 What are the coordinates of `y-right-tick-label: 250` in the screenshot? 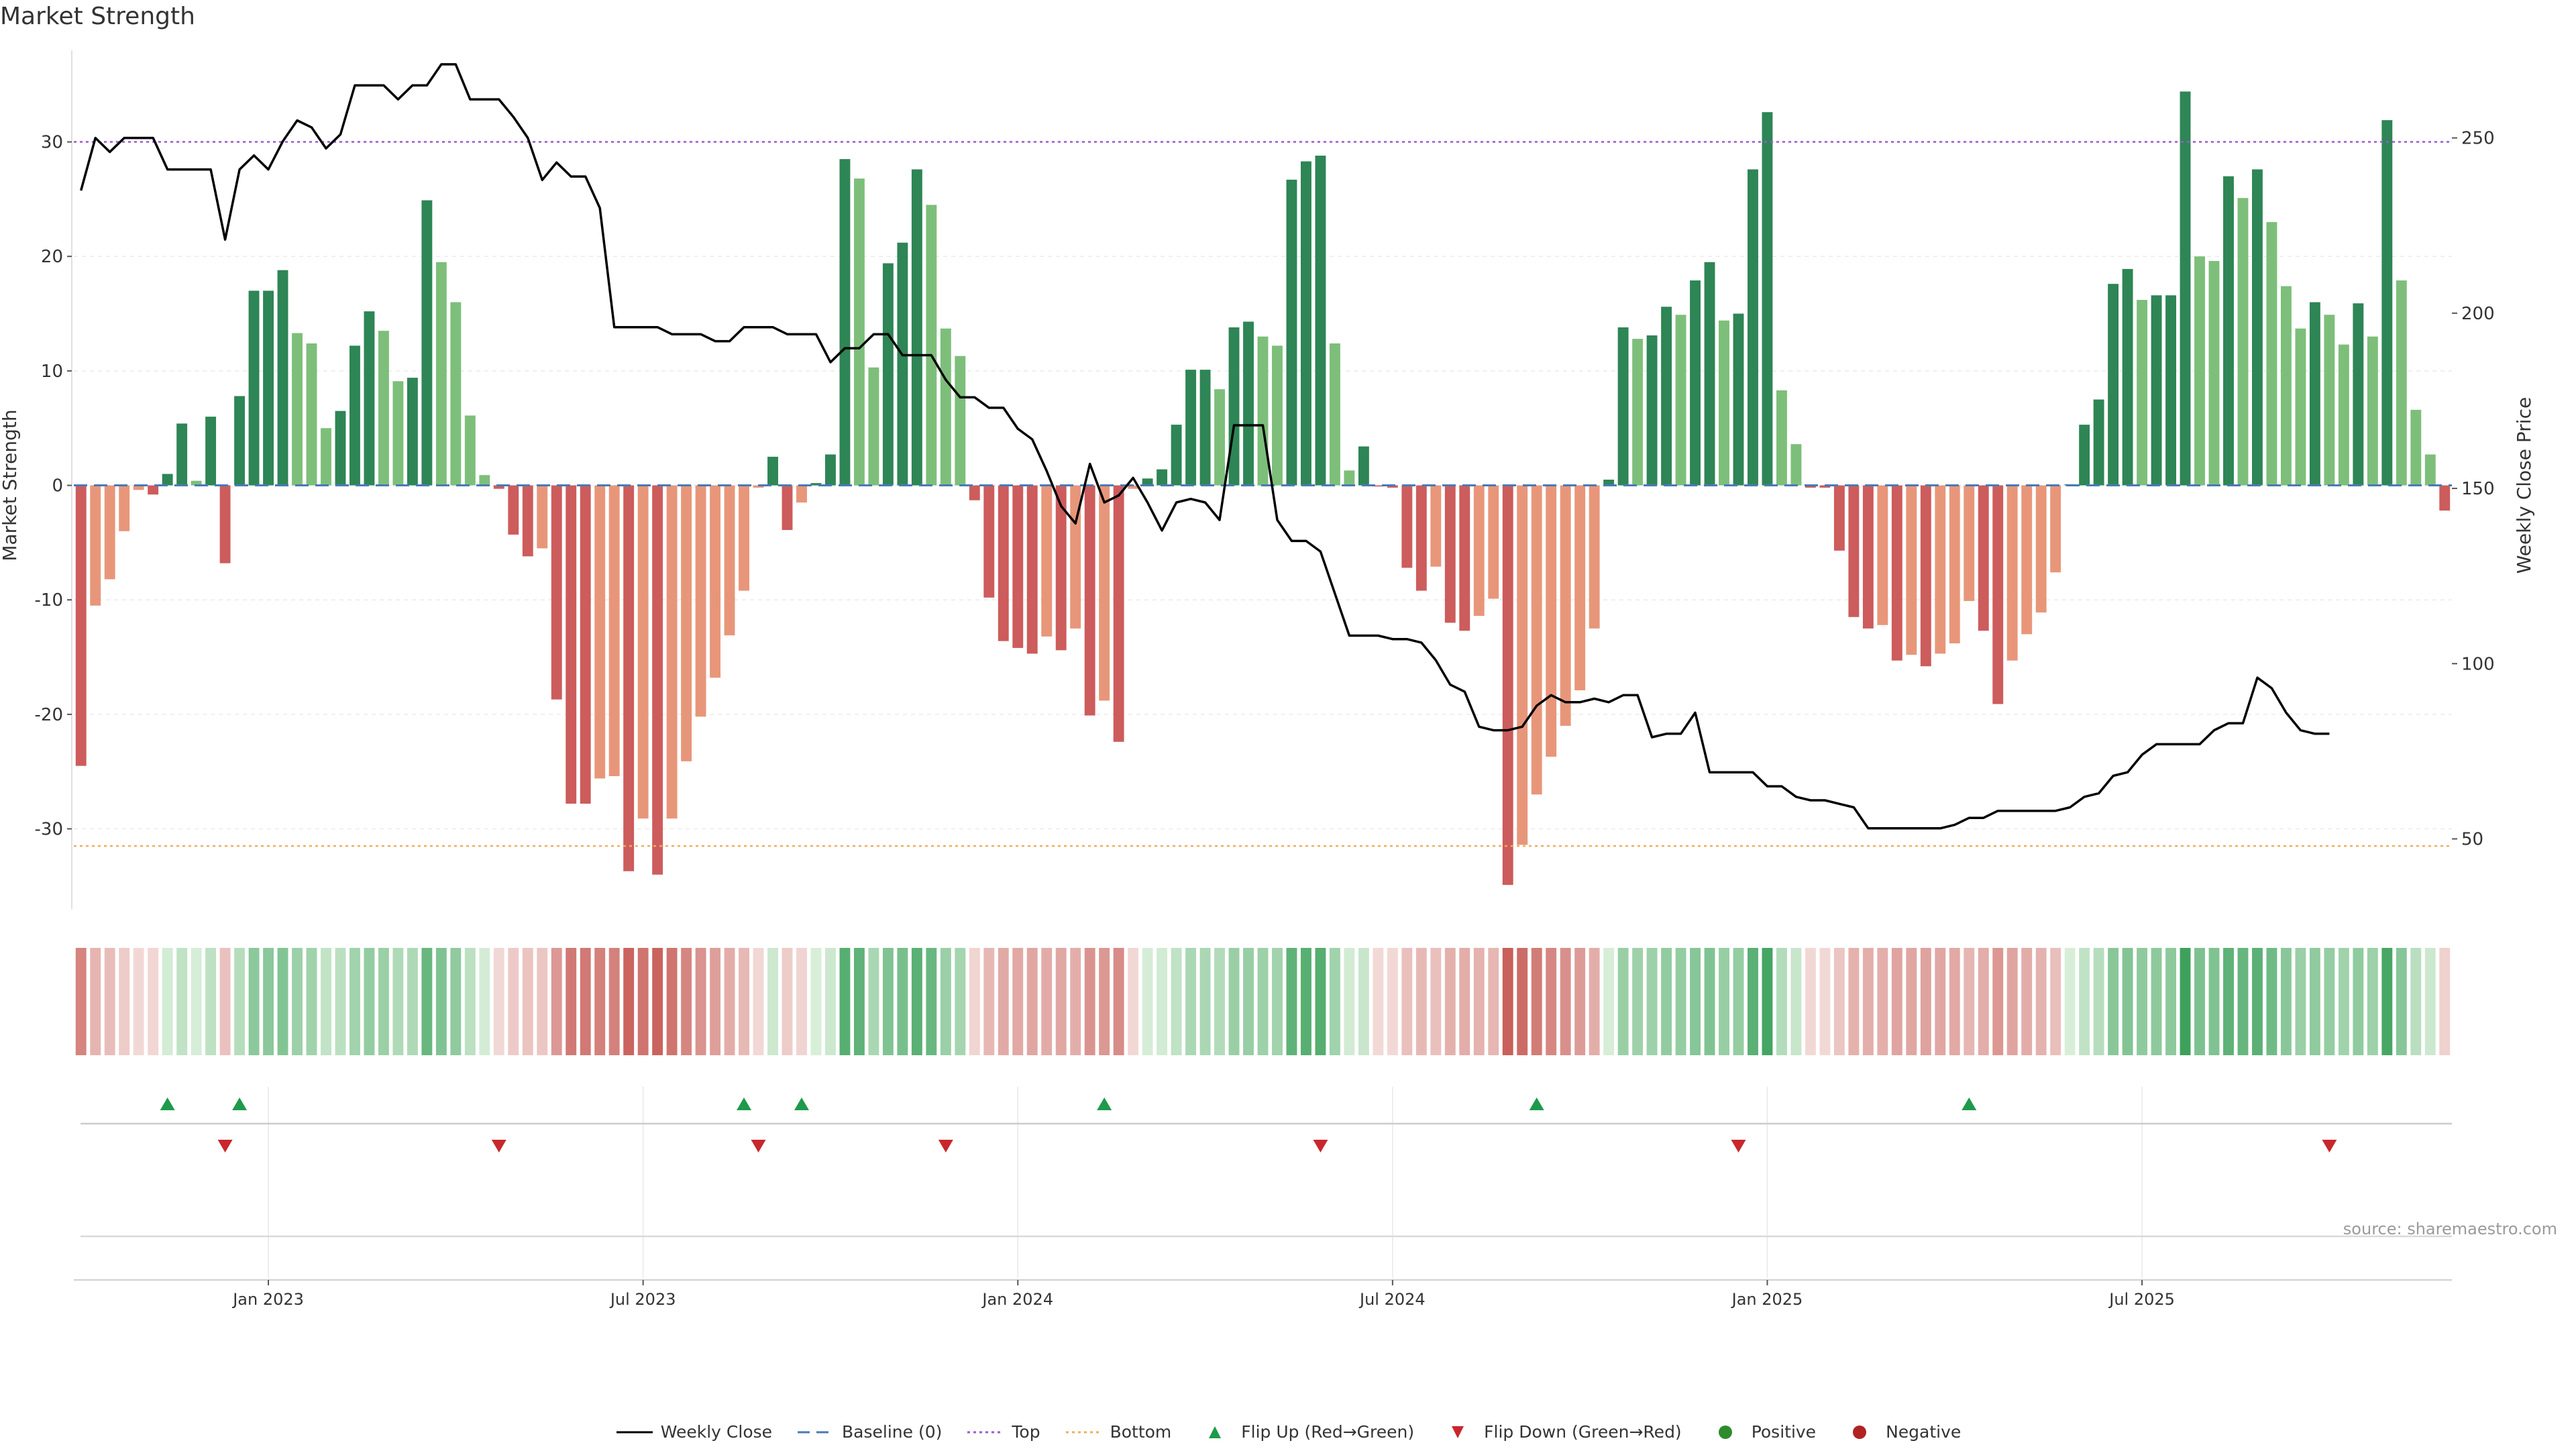 It's located at (2478, 139).